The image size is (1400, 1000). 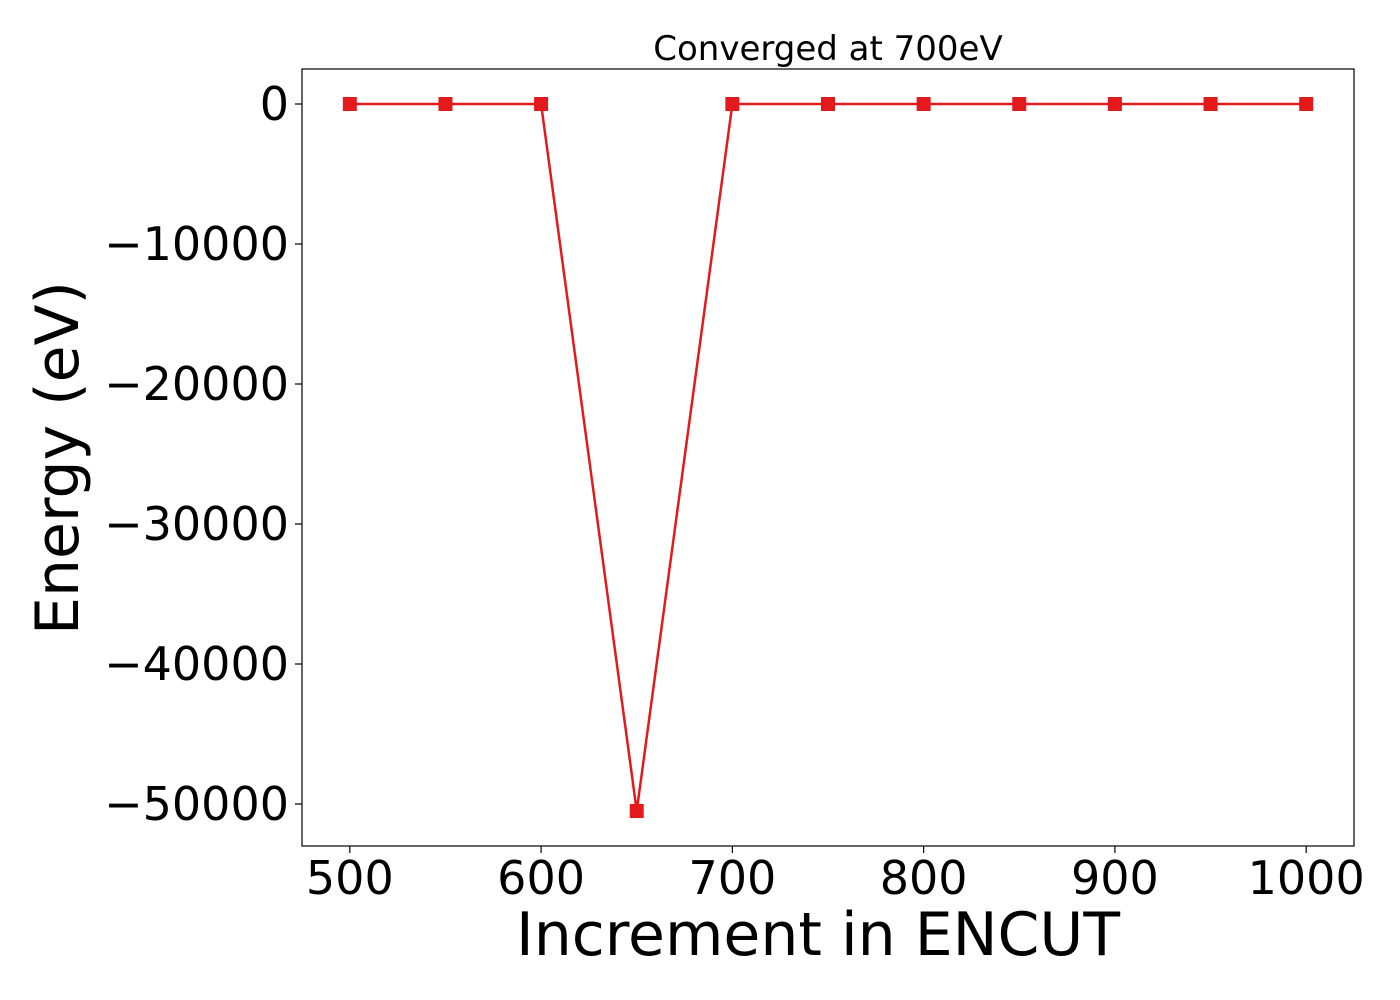 What do you see at coordinates (350, 878) in the screenshot?
I see `x-tick-label: 500` at bounding box center [350, 878].